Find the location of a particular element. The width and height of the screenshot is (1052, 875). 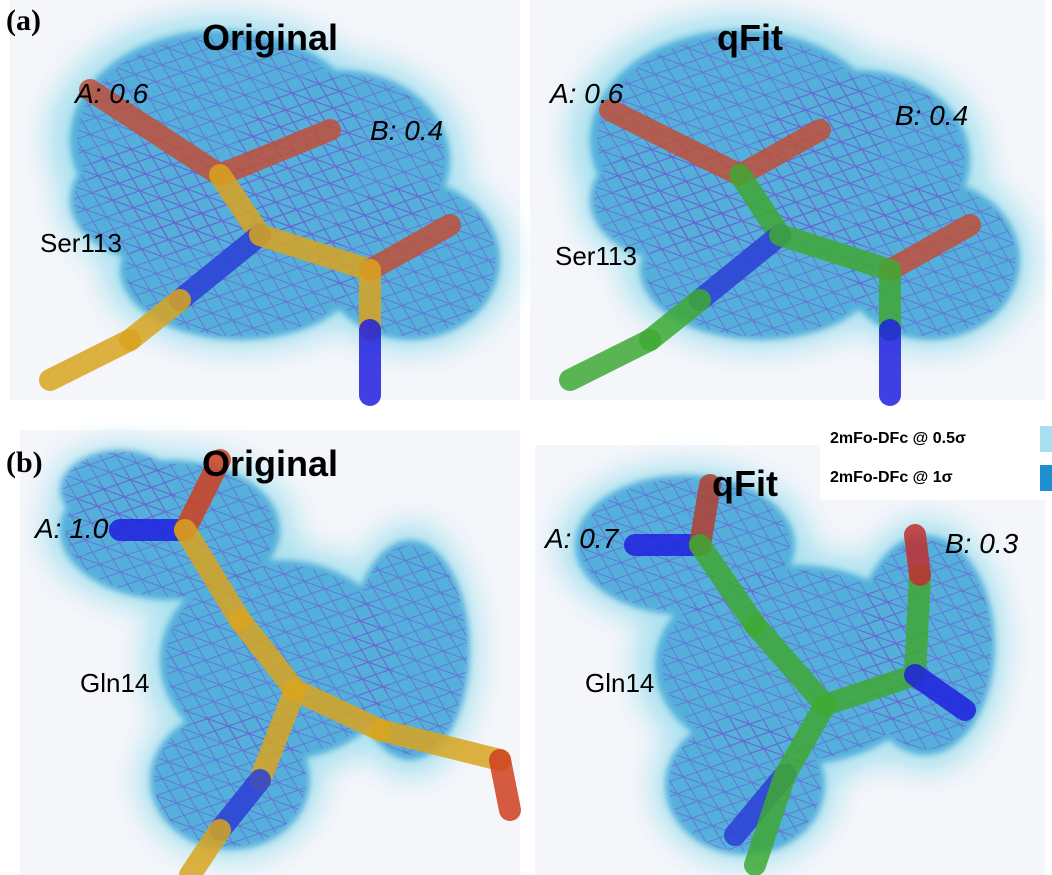

occupancy: B: 0.3 is located at coordinates (982, 543).